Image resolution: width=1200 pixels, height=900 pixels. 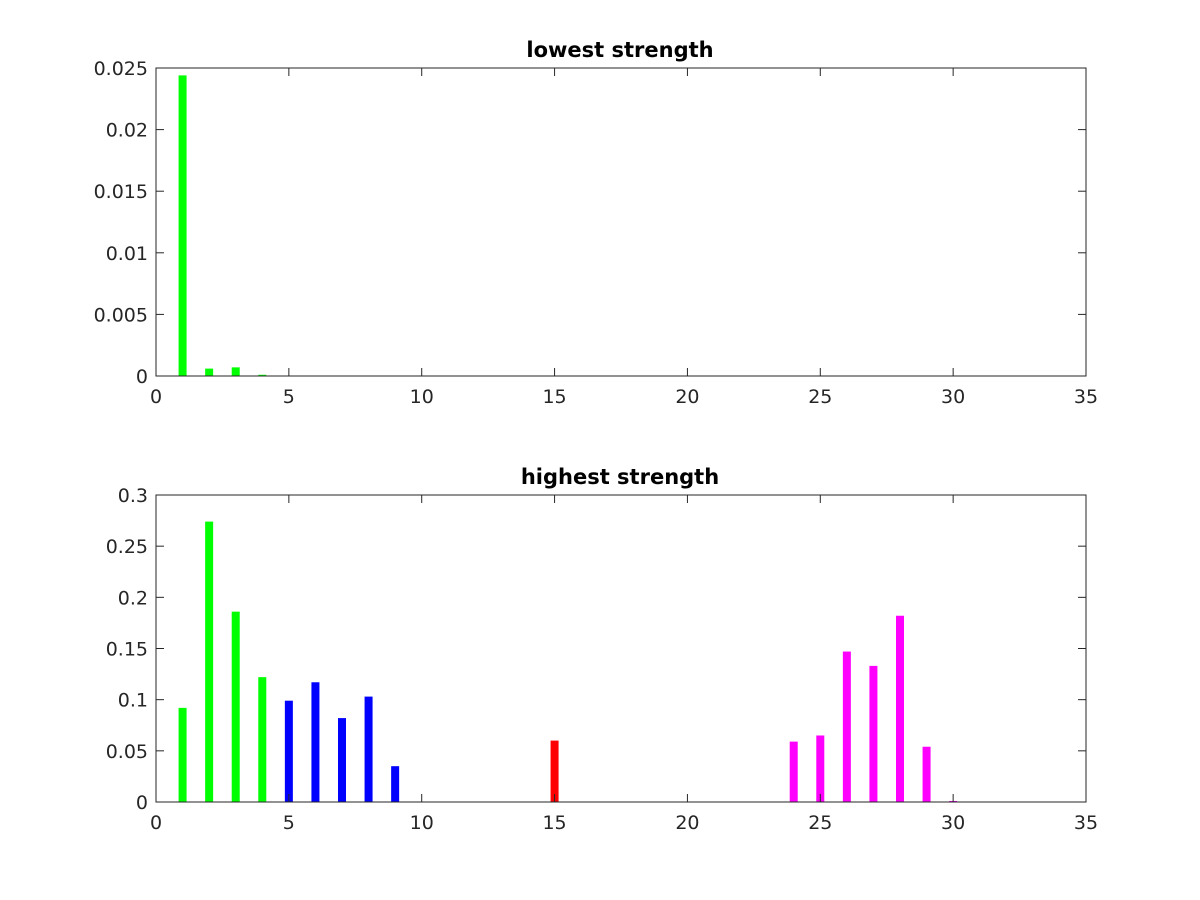 What do you see at coordinates (222, 225) in the screenshot?
I see `top-subplot-bars` at bounding box center [222, 225].